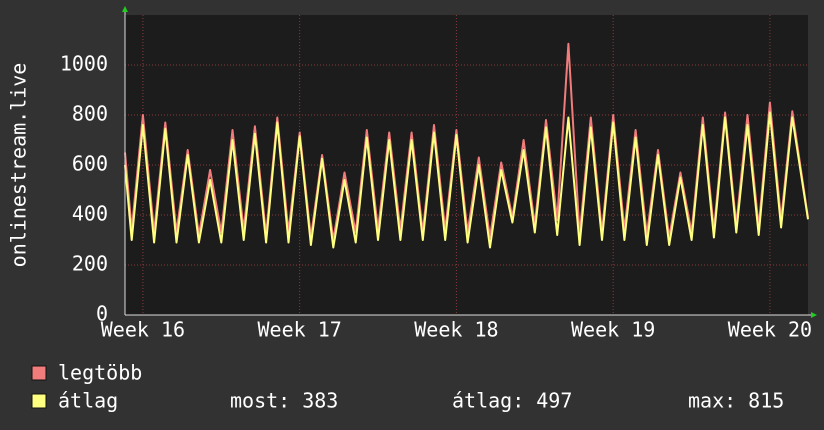  Describe the element at coordinates (88, 401) in the screenshot. I see `legend-label: átlag` at that location.